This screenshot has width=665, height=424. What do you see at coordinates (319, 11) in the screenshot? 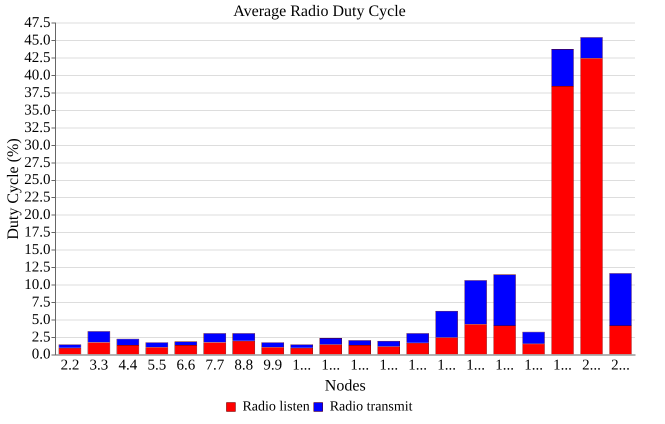
I see `chart-title: Average Radio Duty Cycle` at bounding box center [319, 11].